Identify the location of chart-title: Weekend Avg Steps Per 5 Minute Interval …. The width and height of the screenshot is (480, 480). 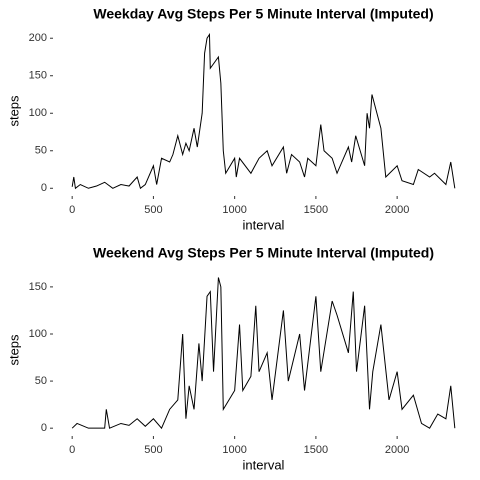
(263, 253).